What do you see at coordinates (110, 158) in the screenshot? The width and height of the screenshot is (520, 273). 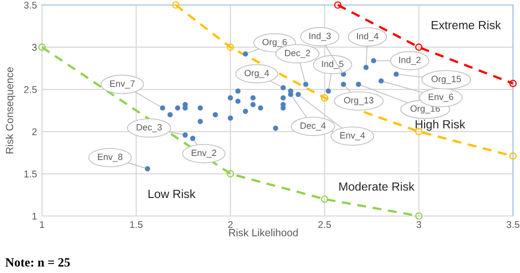 I see `annotation: Env_8` at bounding box center [110, 158].